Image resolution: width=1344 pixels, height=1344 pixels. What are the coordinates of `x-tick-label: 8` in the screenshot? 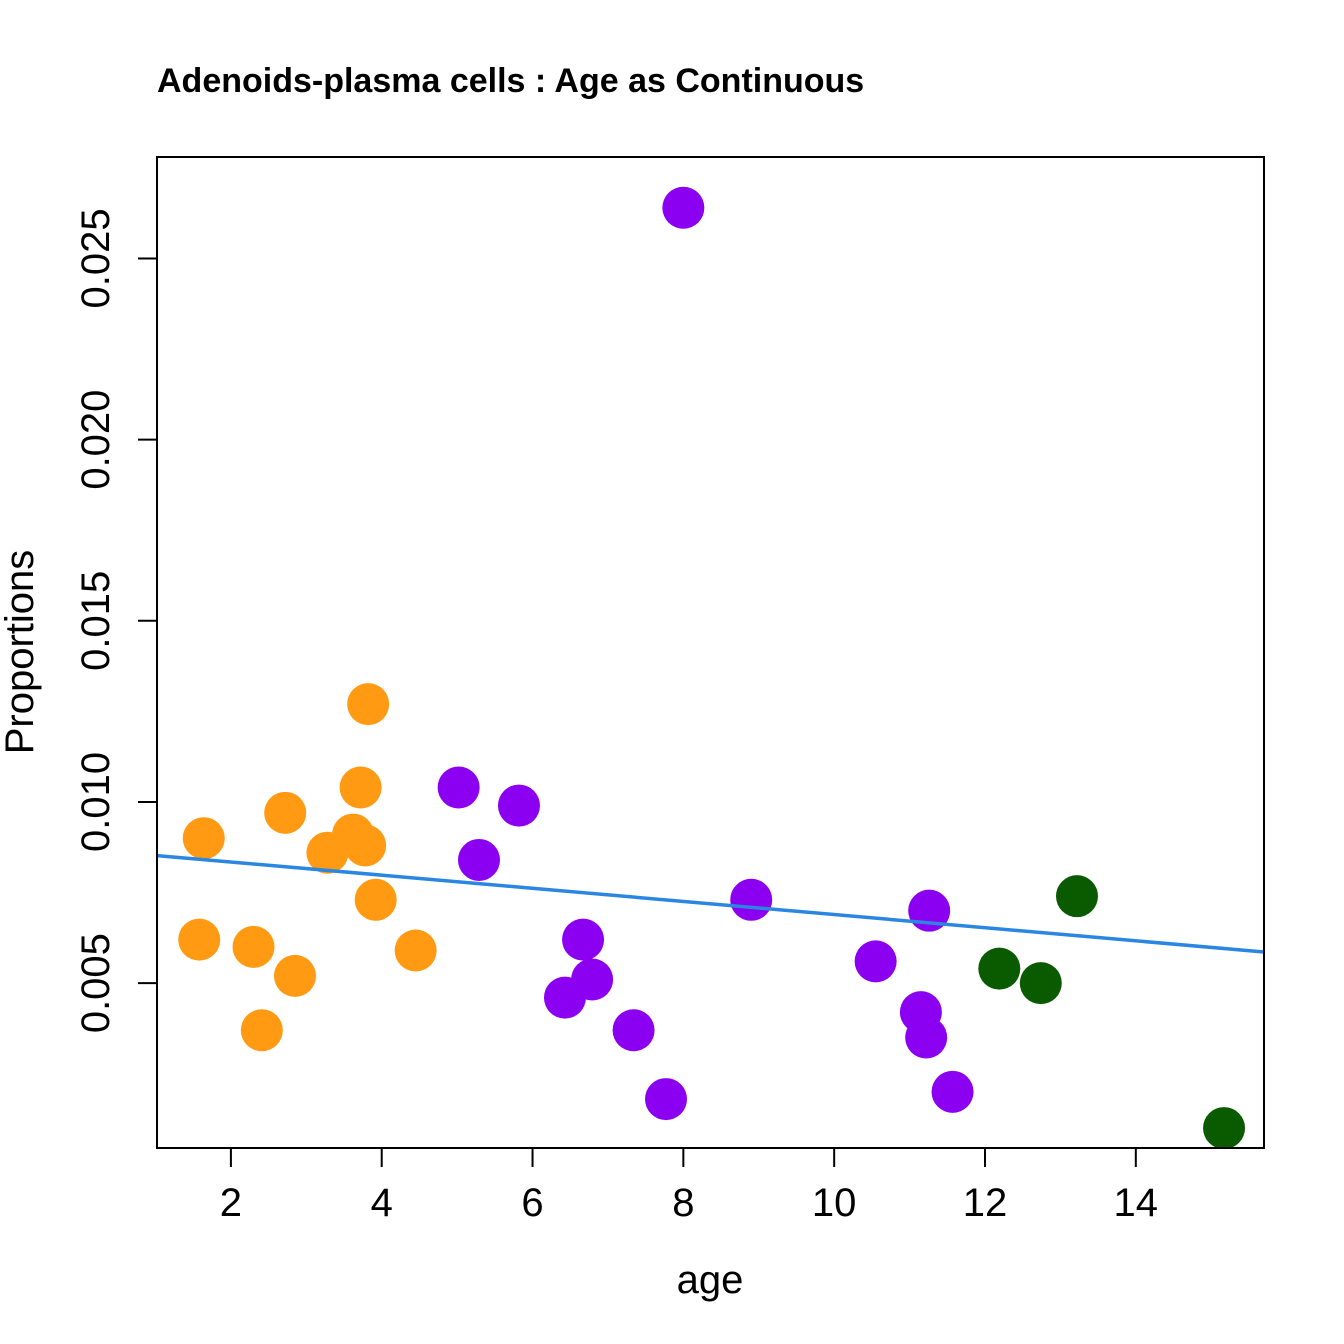 It's located at (683, 1203).